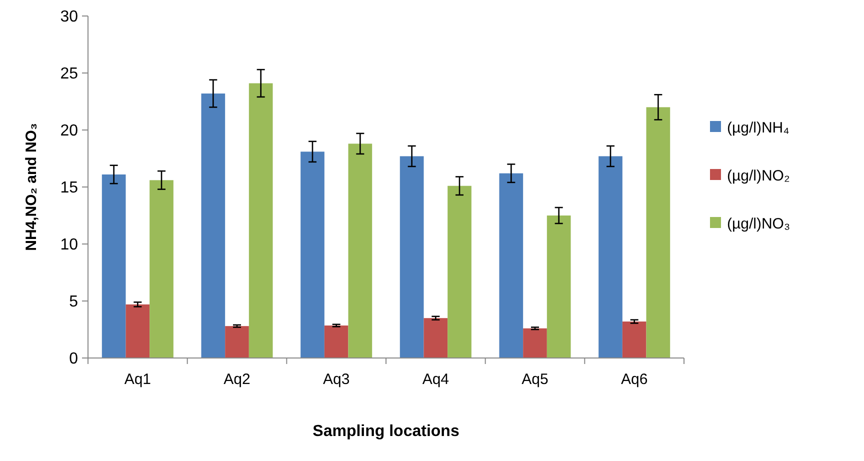 This screenshot has height=461, width=864. What do you see at coordinates (69, 131) in the screenshot?
I see `y-tick-label: 20` at bounding box center [69, 131].